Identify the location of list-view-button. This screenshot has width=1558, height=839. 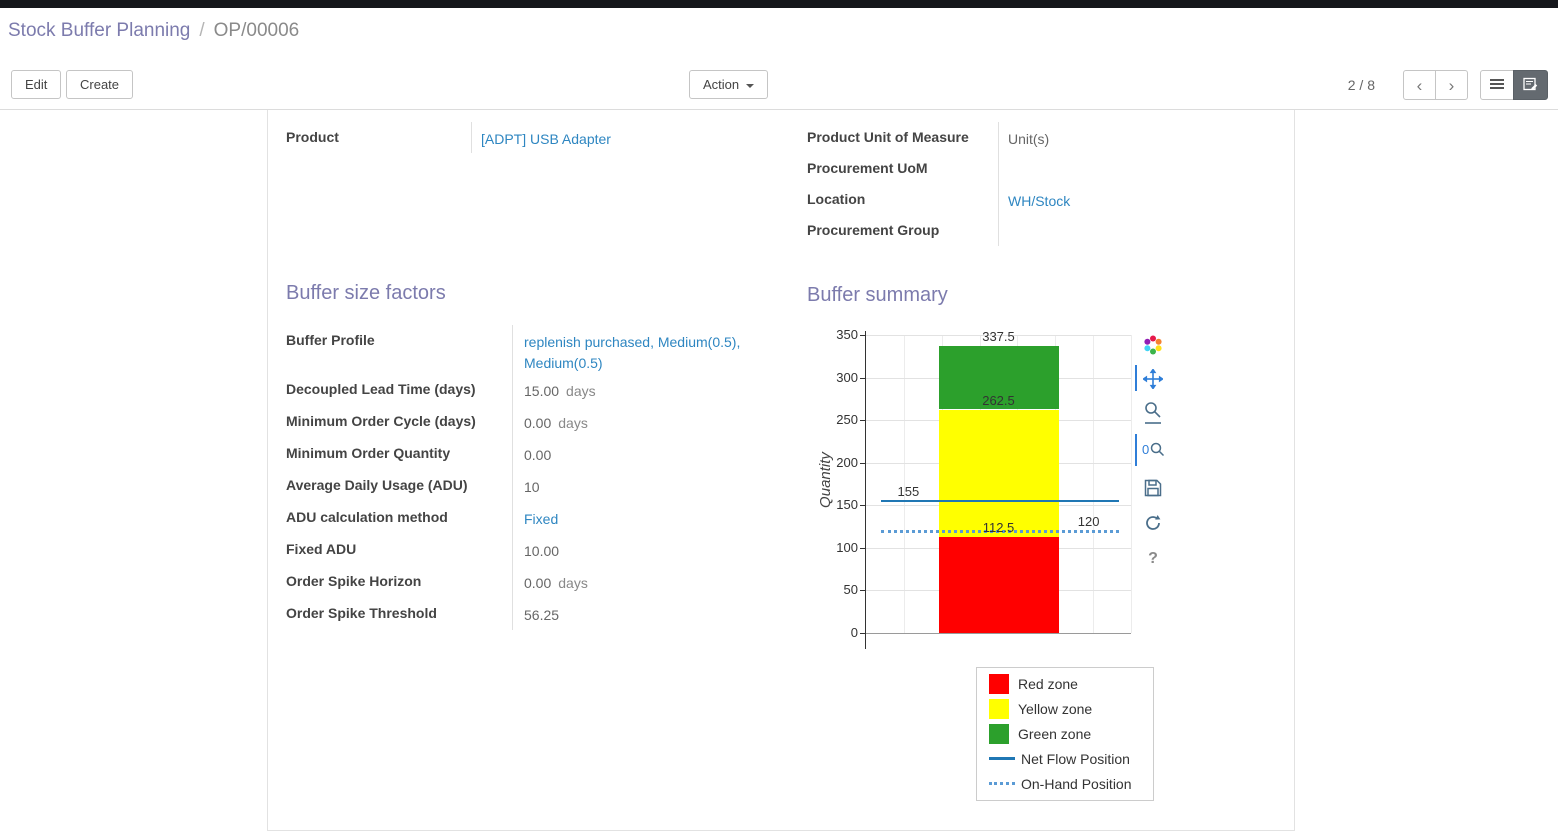
(1497, 85).